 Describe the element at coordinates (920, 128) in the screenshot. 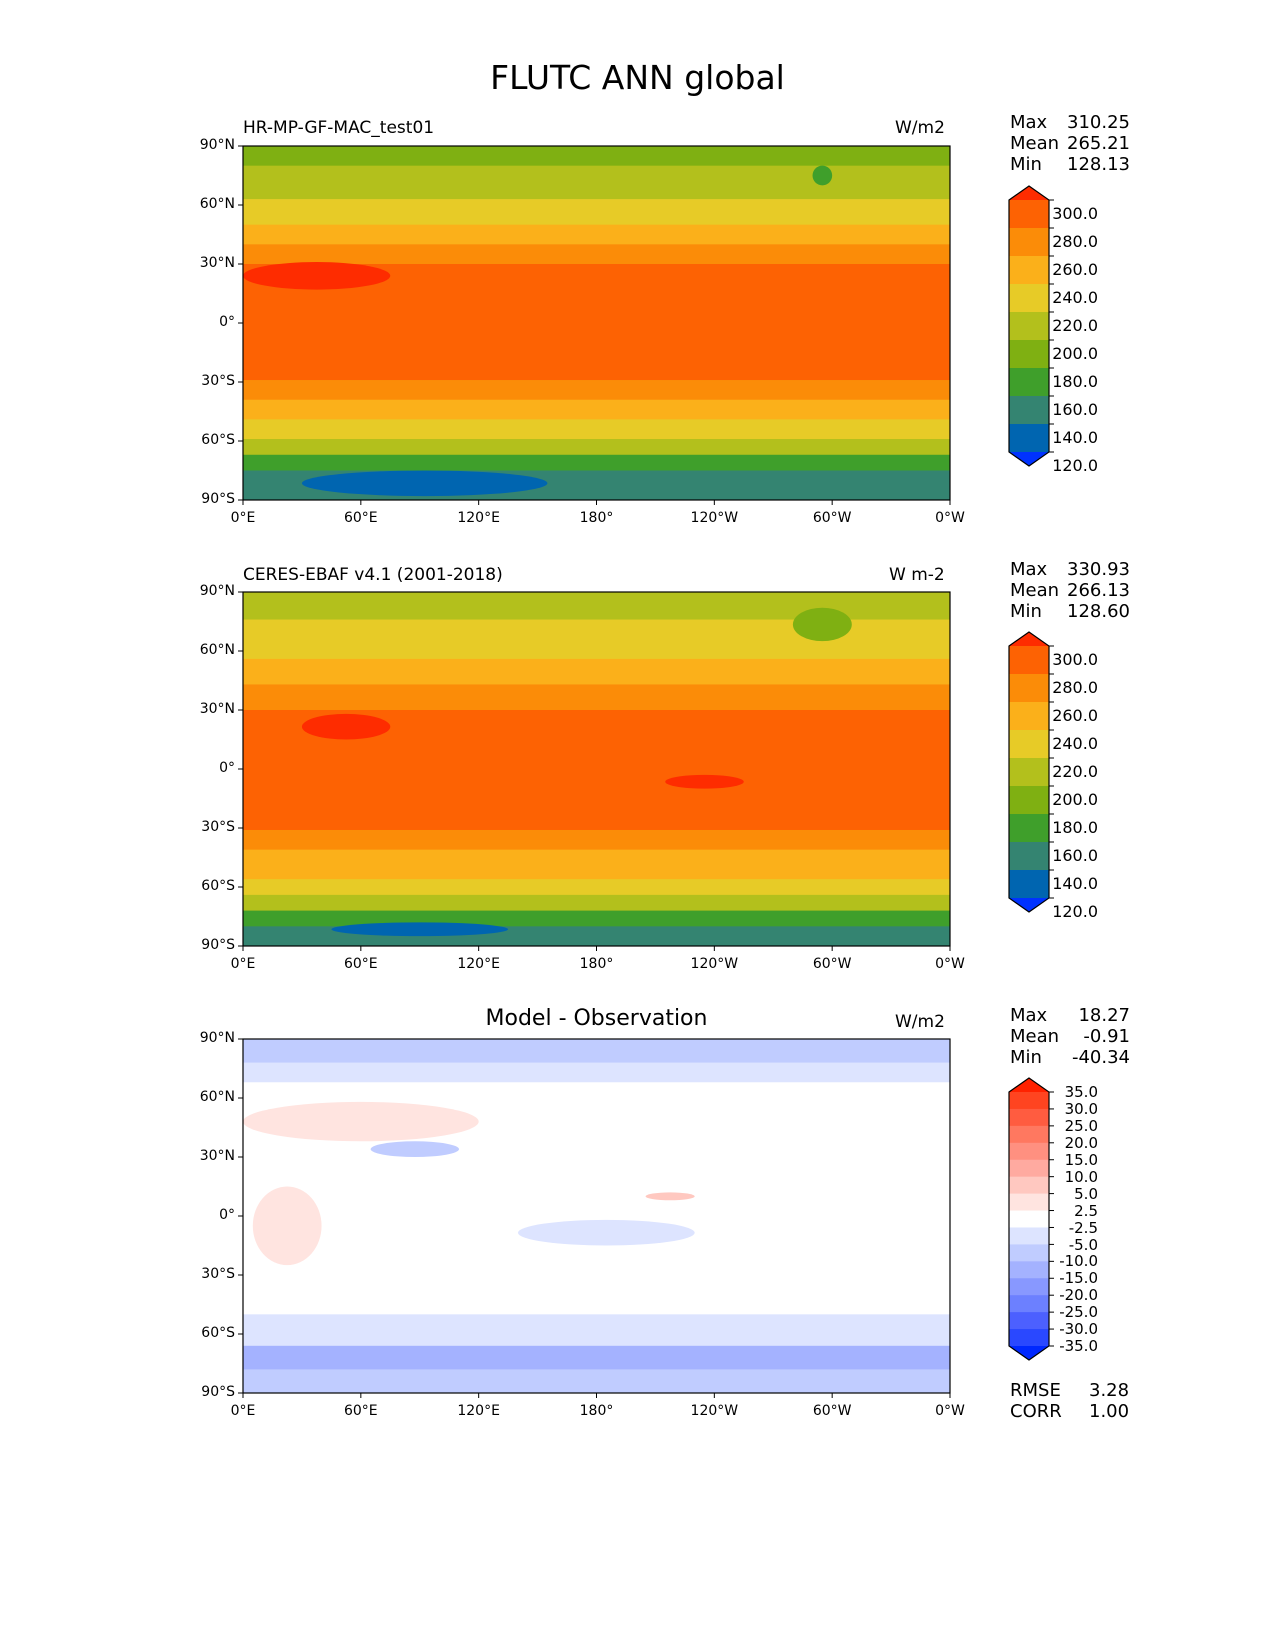

I see `panel1-units: W/m2` at that location.